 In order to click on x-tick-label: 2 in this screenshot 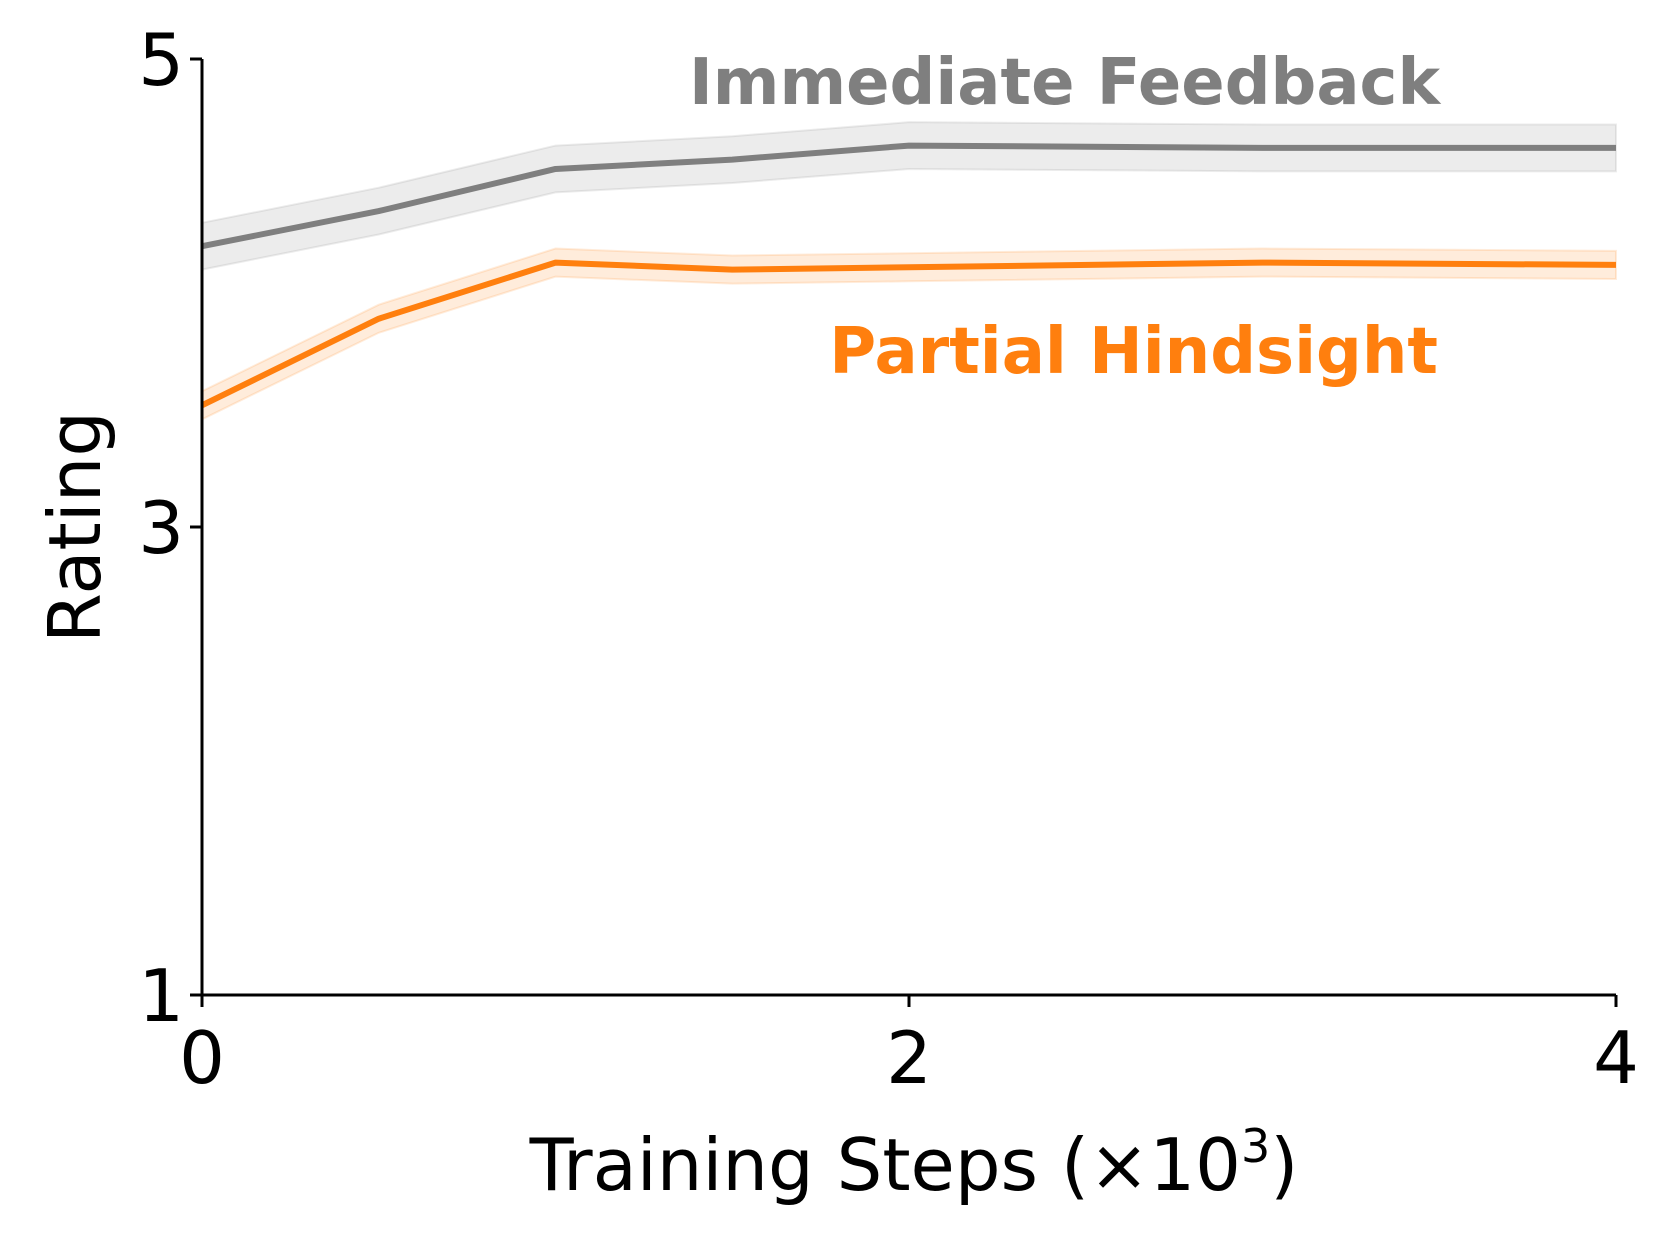, I will do `click(909, 1058)`.